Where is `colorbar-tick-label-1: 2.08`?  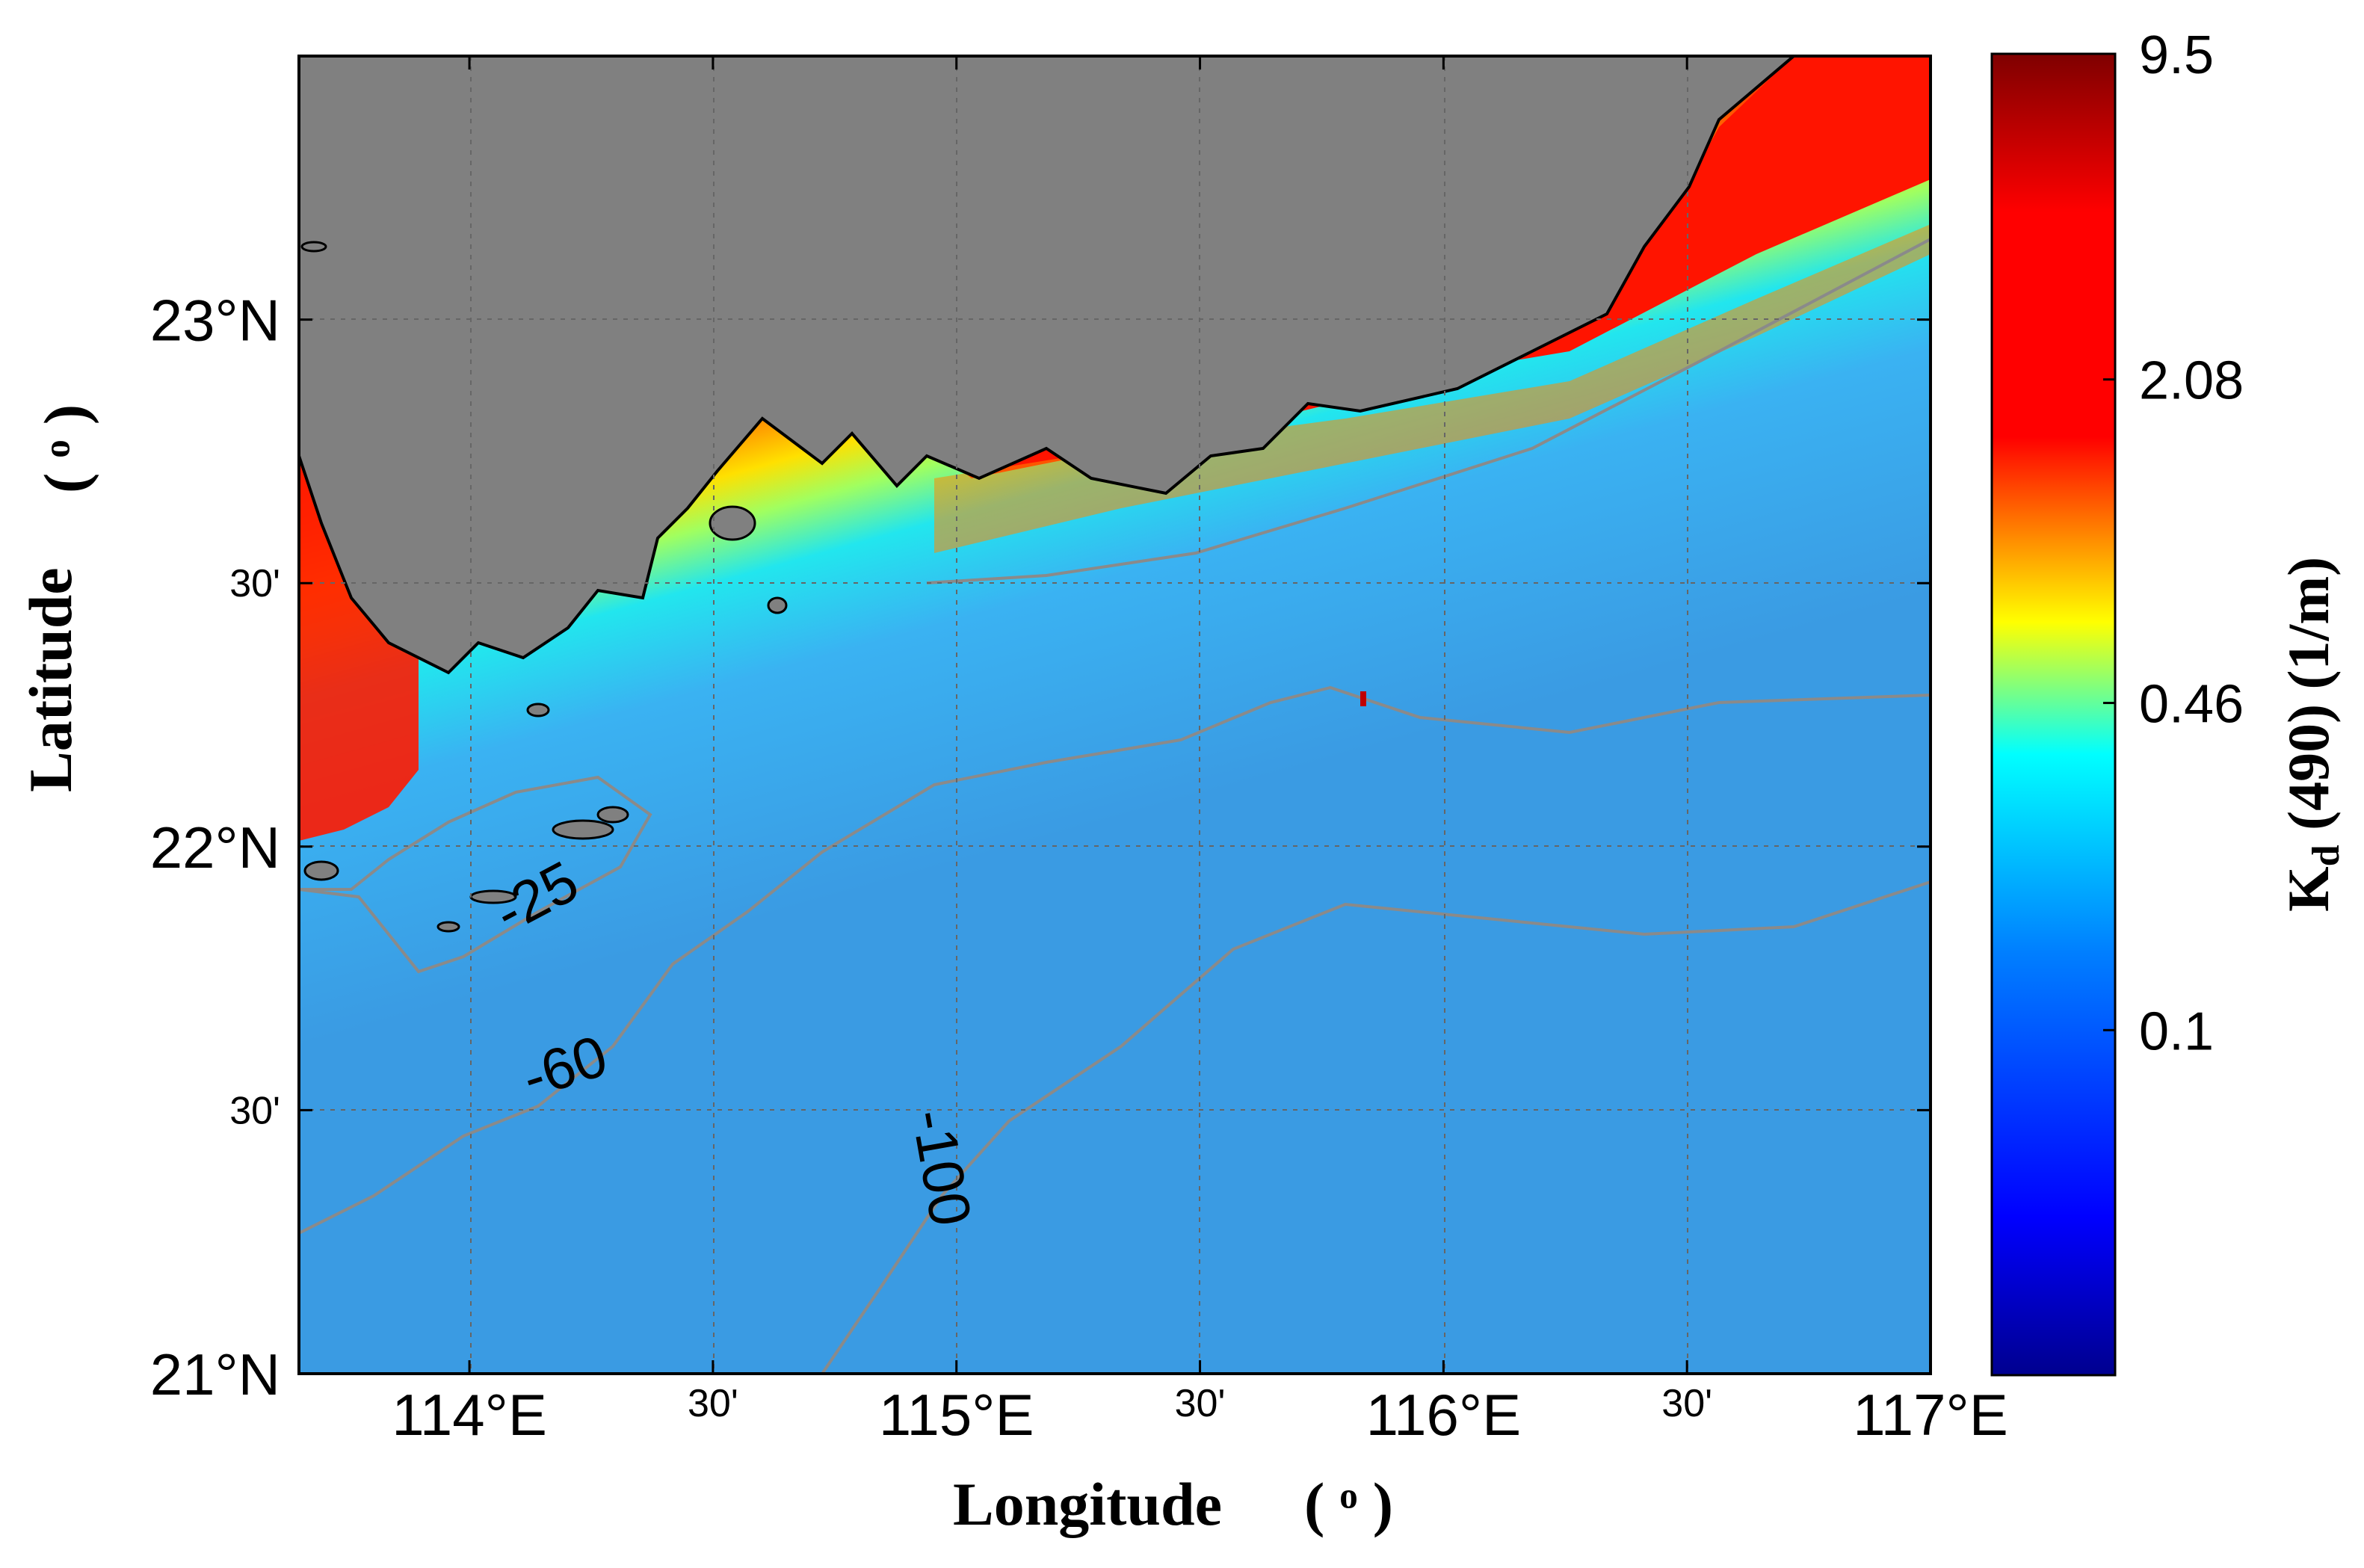
colorbar-tick-label-1: 2.08 is located at coordinates (2191, 381).